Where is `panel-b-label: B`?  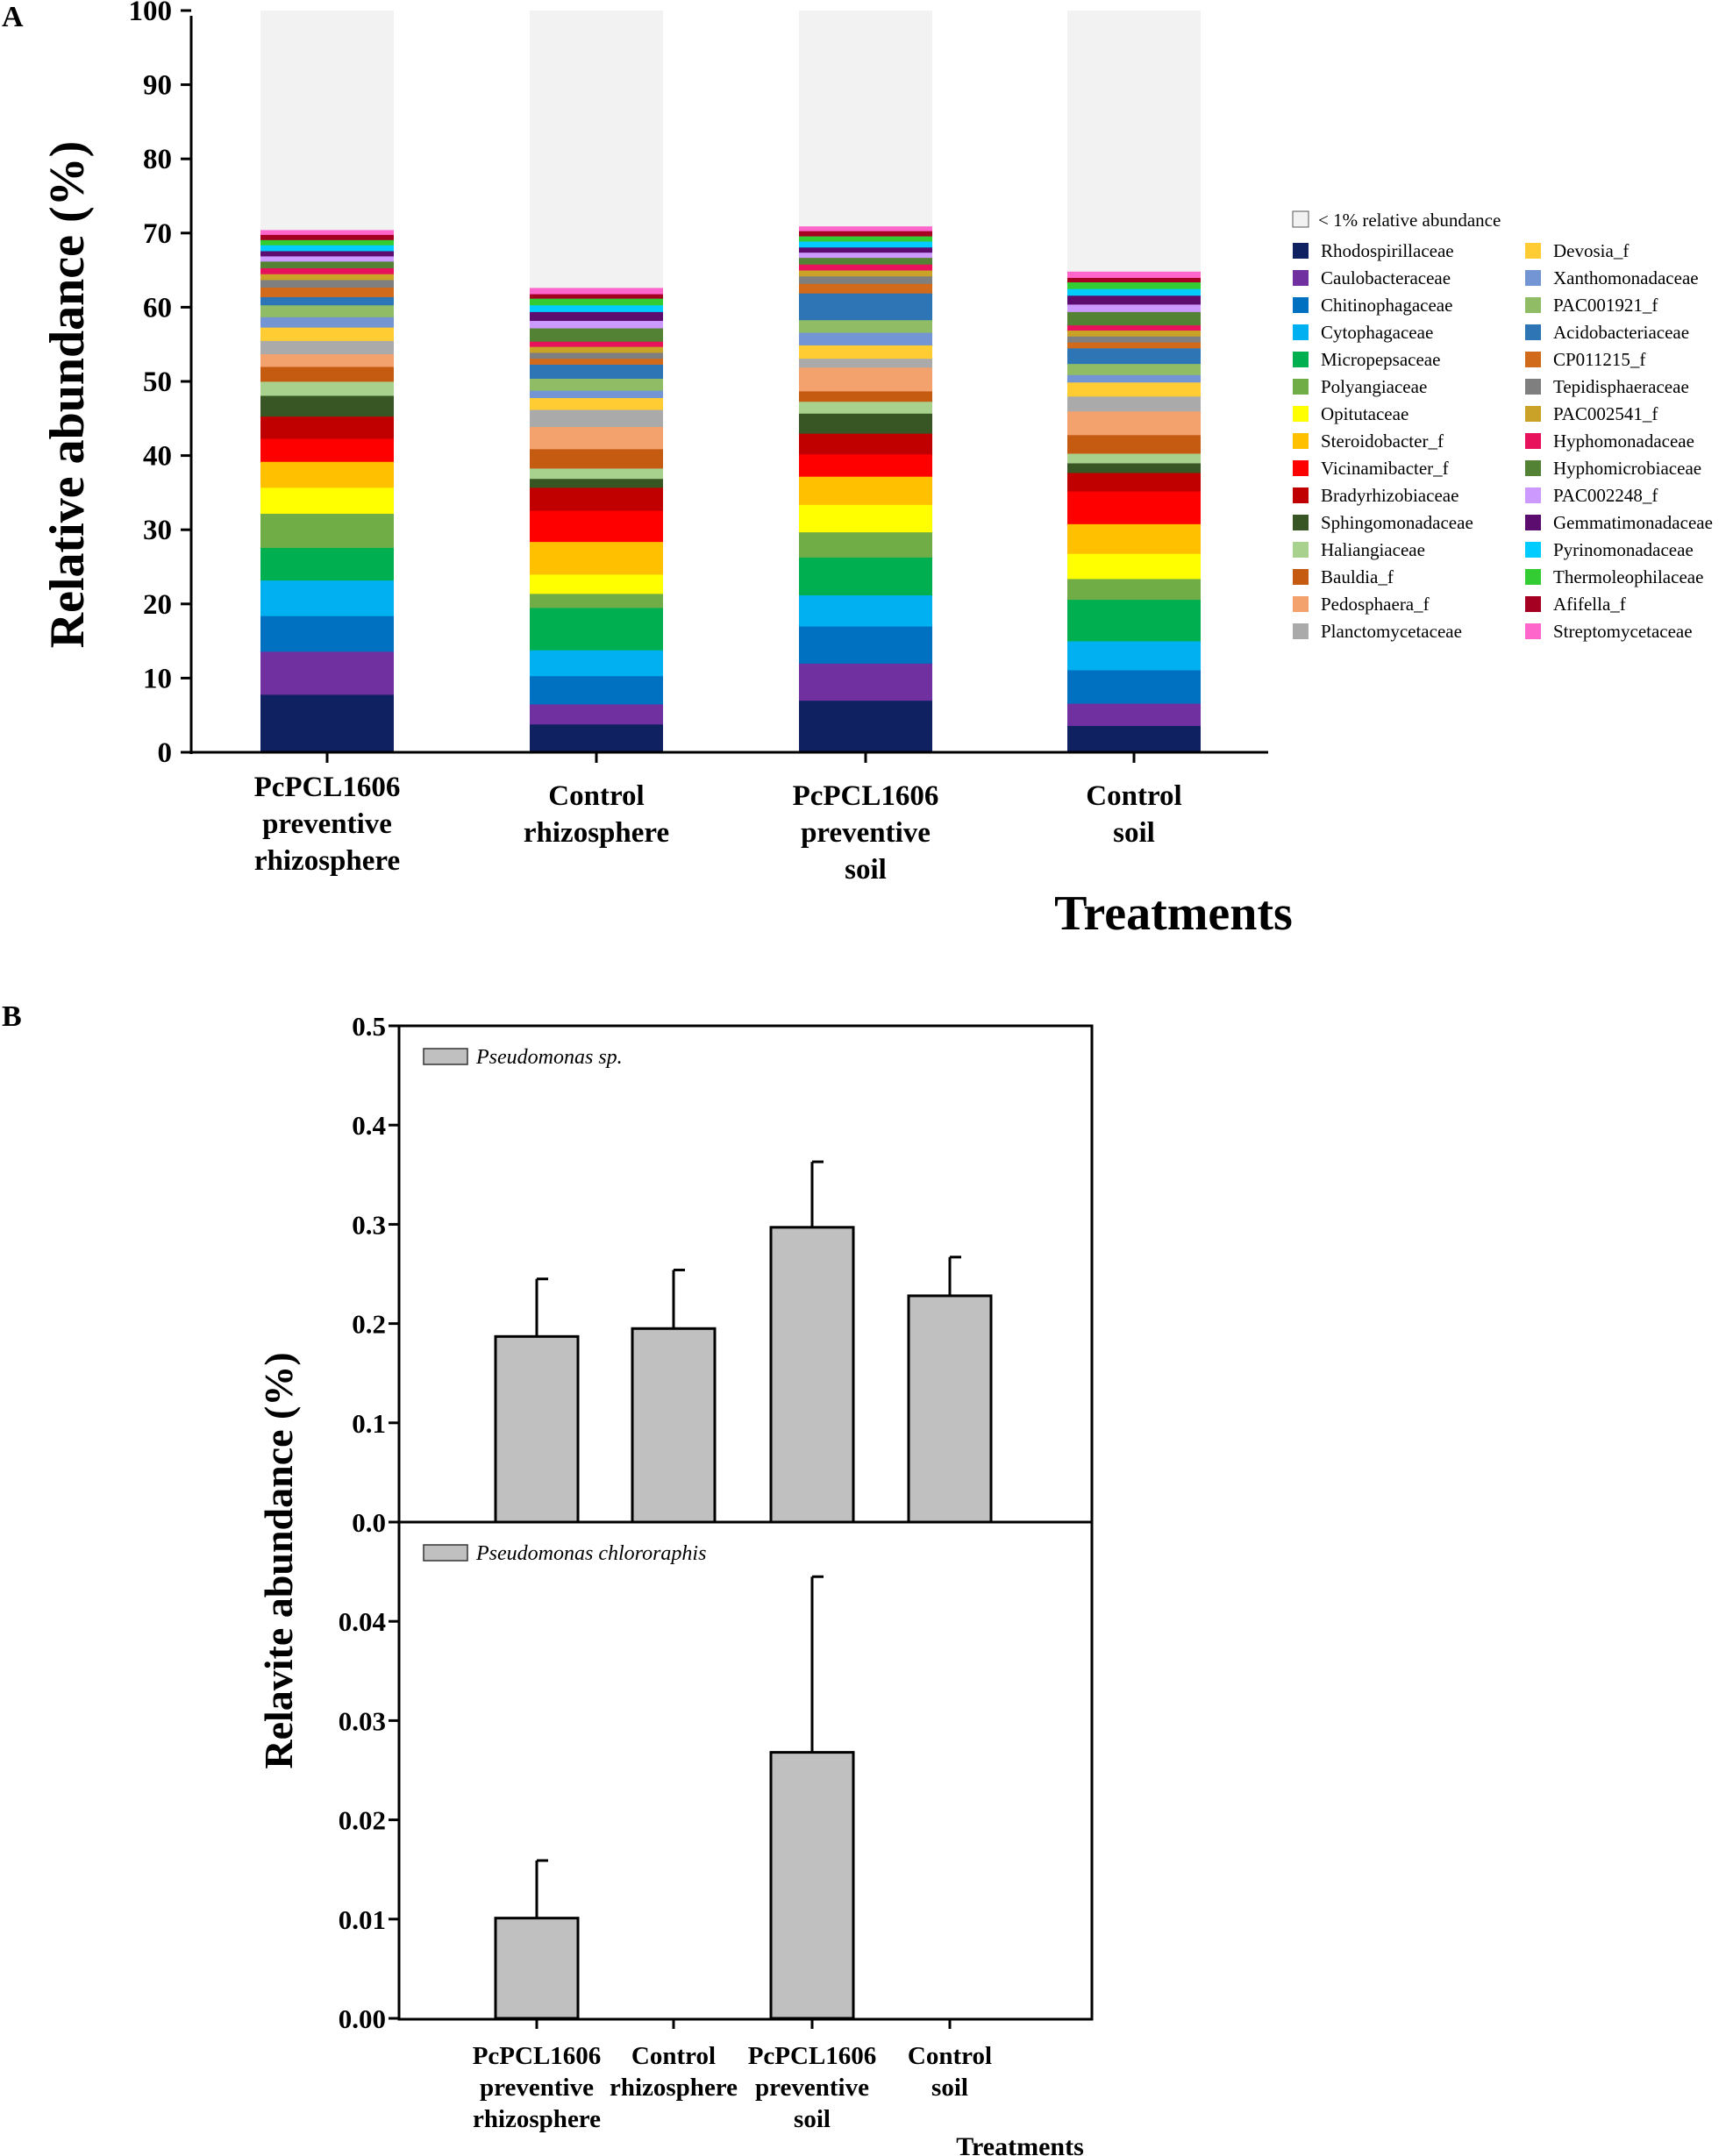 panel-b-label: B is located at coordinates (12, 1016).